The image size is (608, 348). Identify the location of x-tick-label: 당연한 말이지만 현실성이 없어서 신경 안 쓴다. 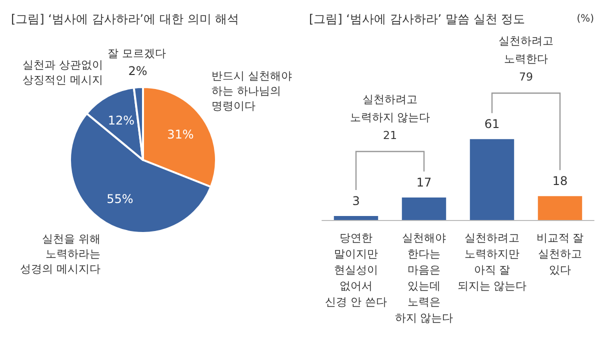
(356, 270).